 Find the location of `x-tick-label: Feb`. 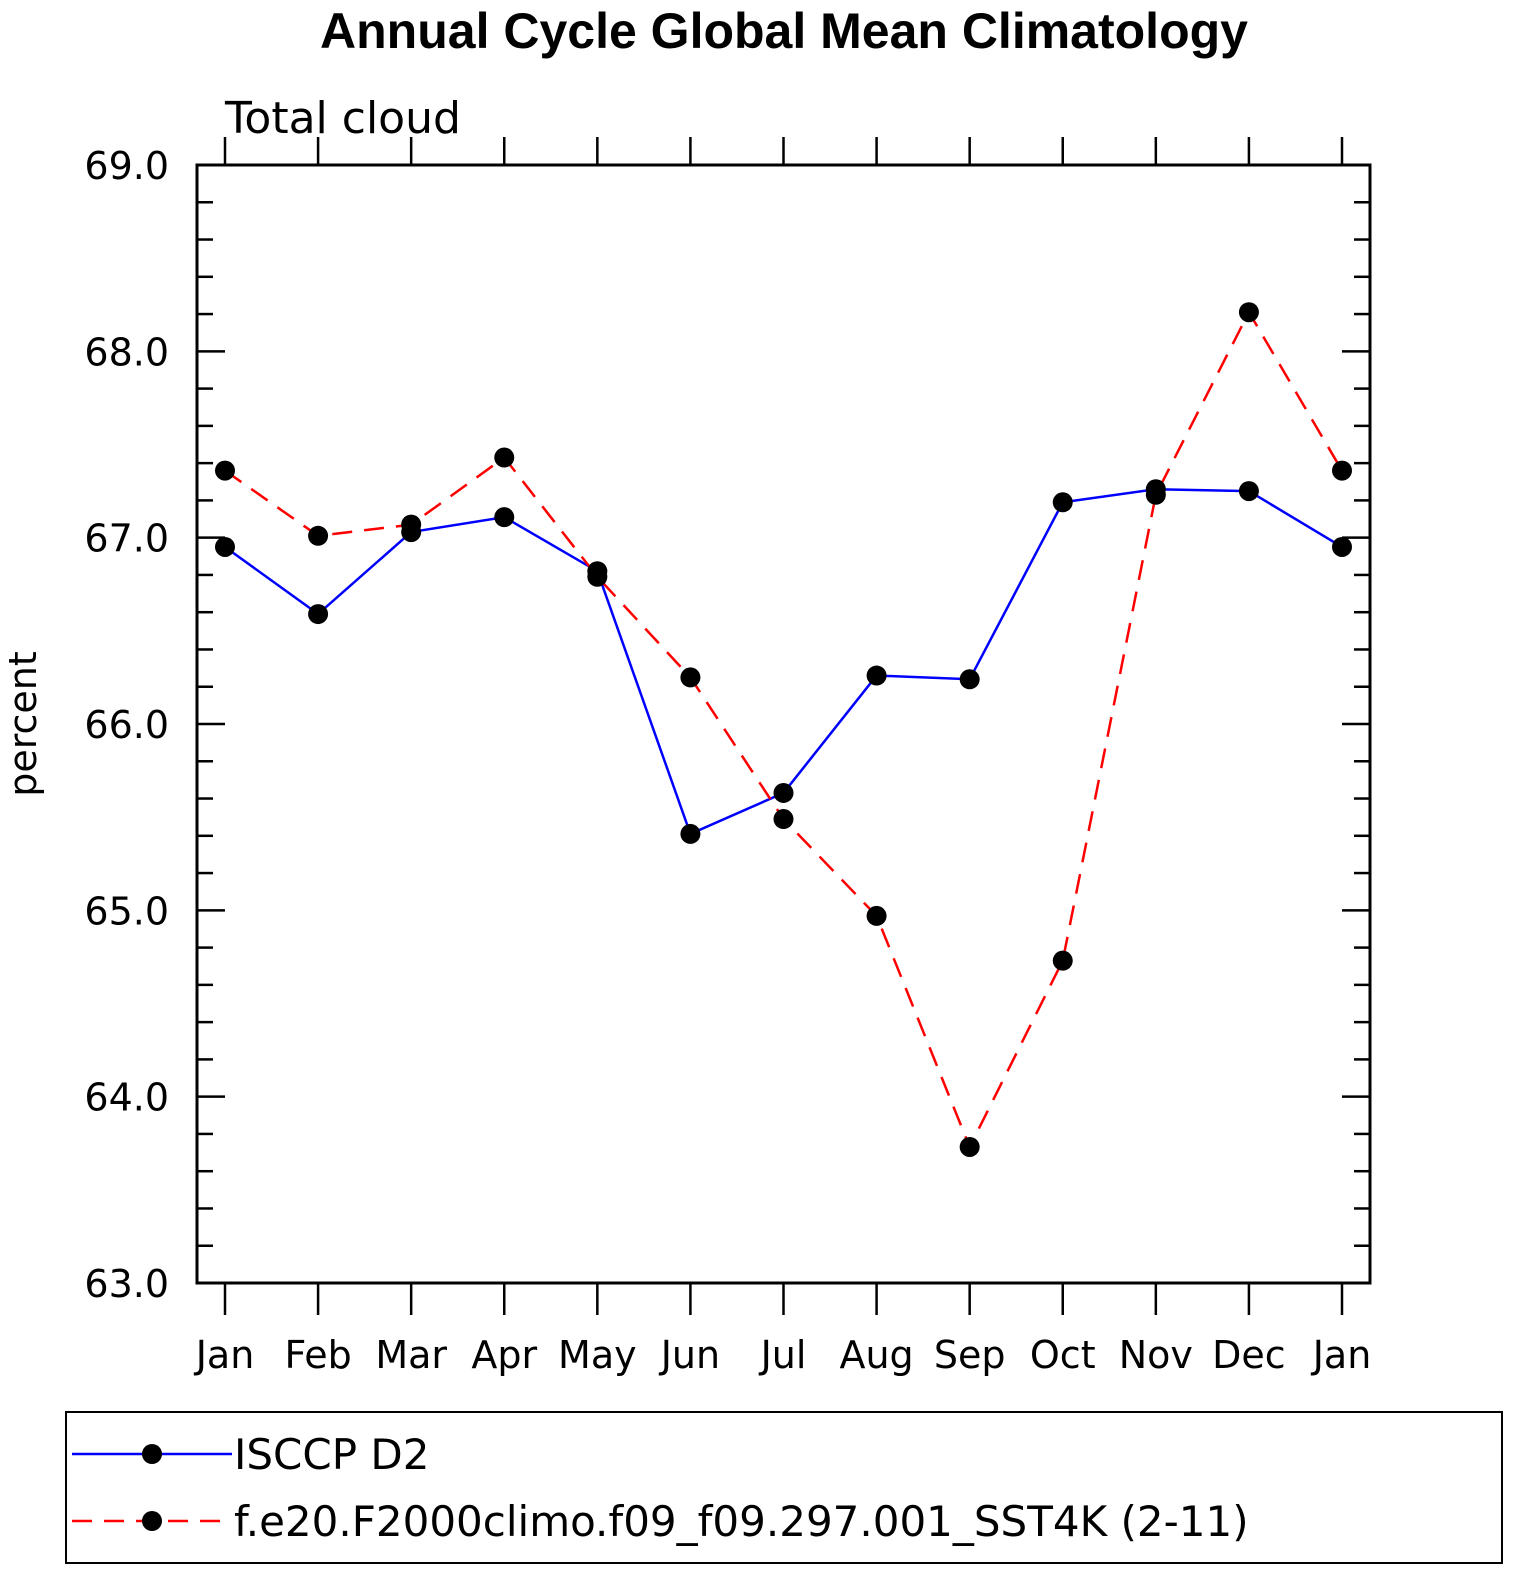

x-tick-label: Feb is located at coordinates (317, 1355).